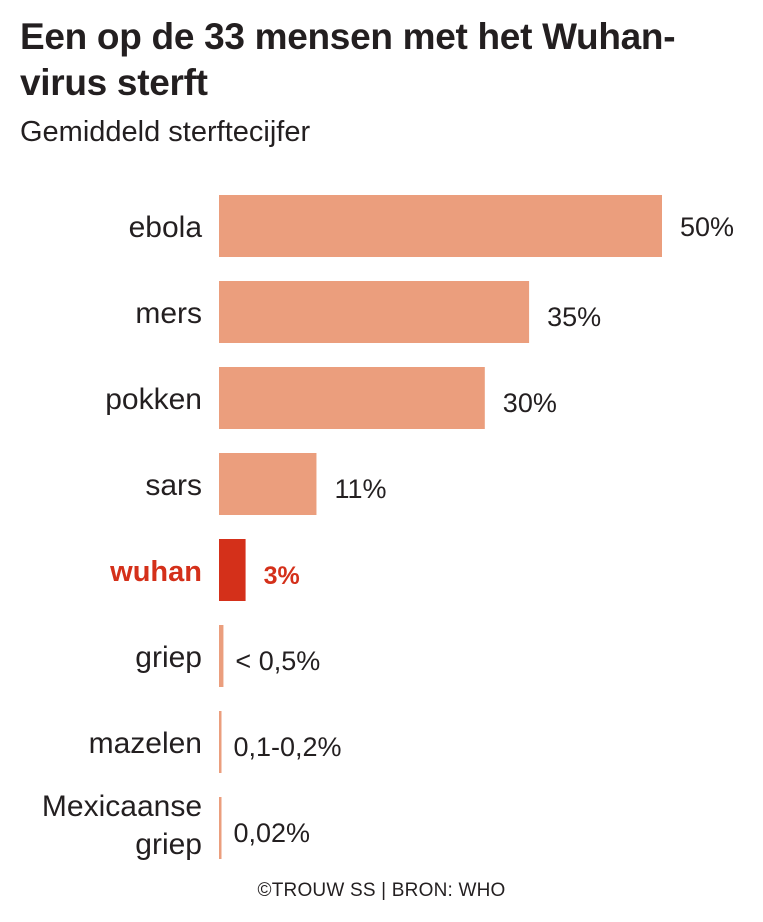  I want to click on category-label-ebola: ebola, so click(166, 227).